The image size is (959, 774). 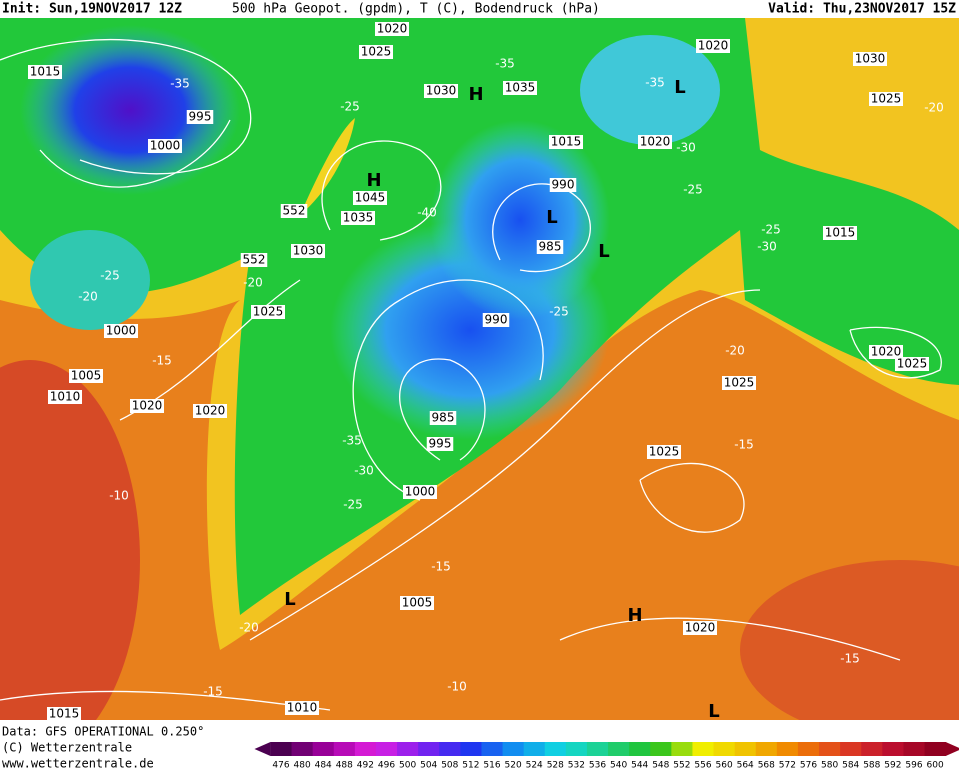 I want to click on isobar-label: 1000, so click(x=121, y=331).